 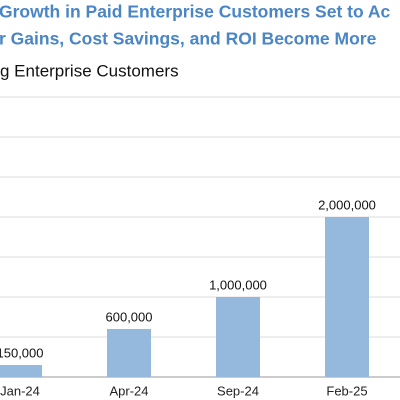 I want to click on data-label: 2,000,000, so click(x=347, y=204).